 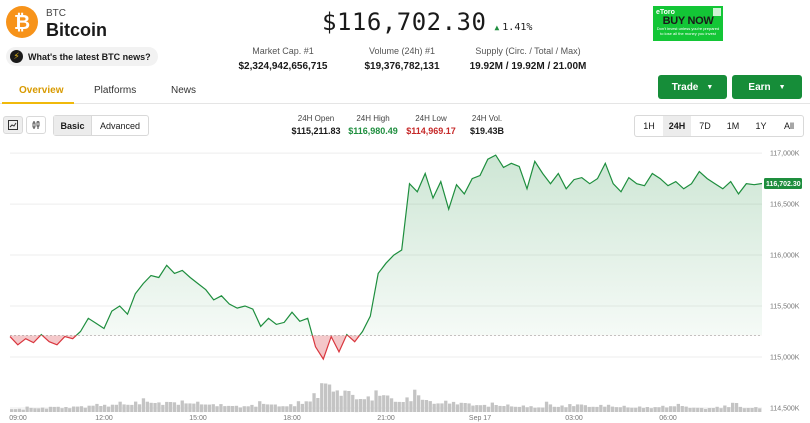 I want to click on stat-value: $2,324,942,656,715, so click(x=283, y=66).